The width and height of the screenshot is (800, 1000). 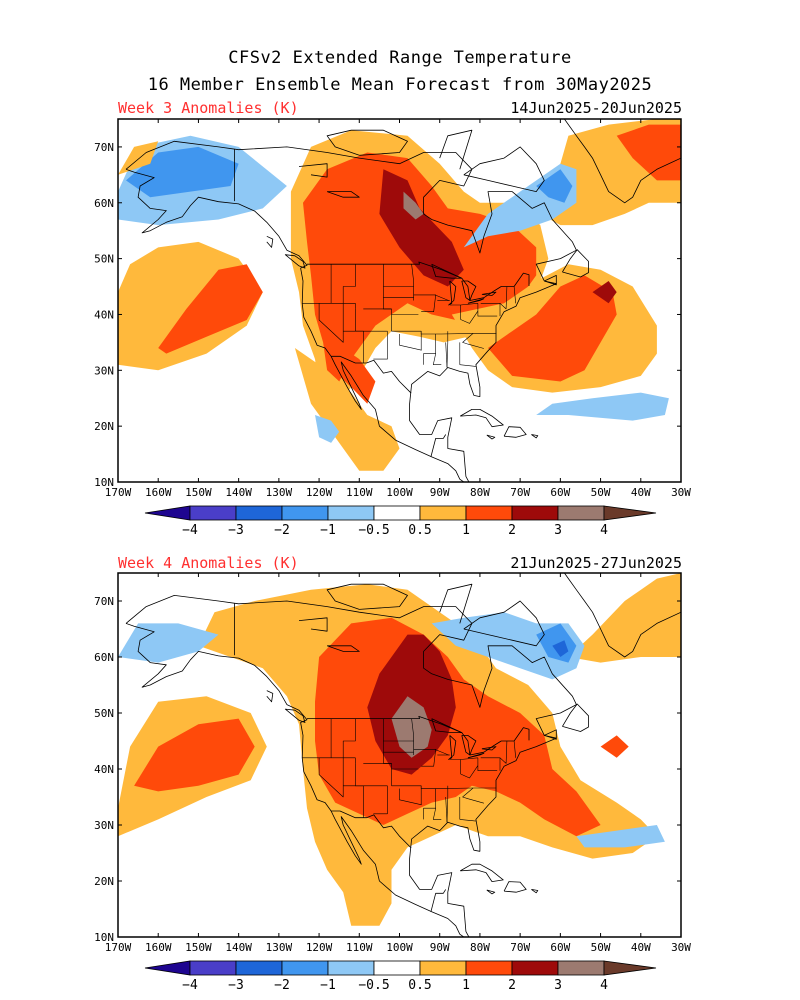 I want to click on y-tick-label: 70N, so click(x=104, y=601).